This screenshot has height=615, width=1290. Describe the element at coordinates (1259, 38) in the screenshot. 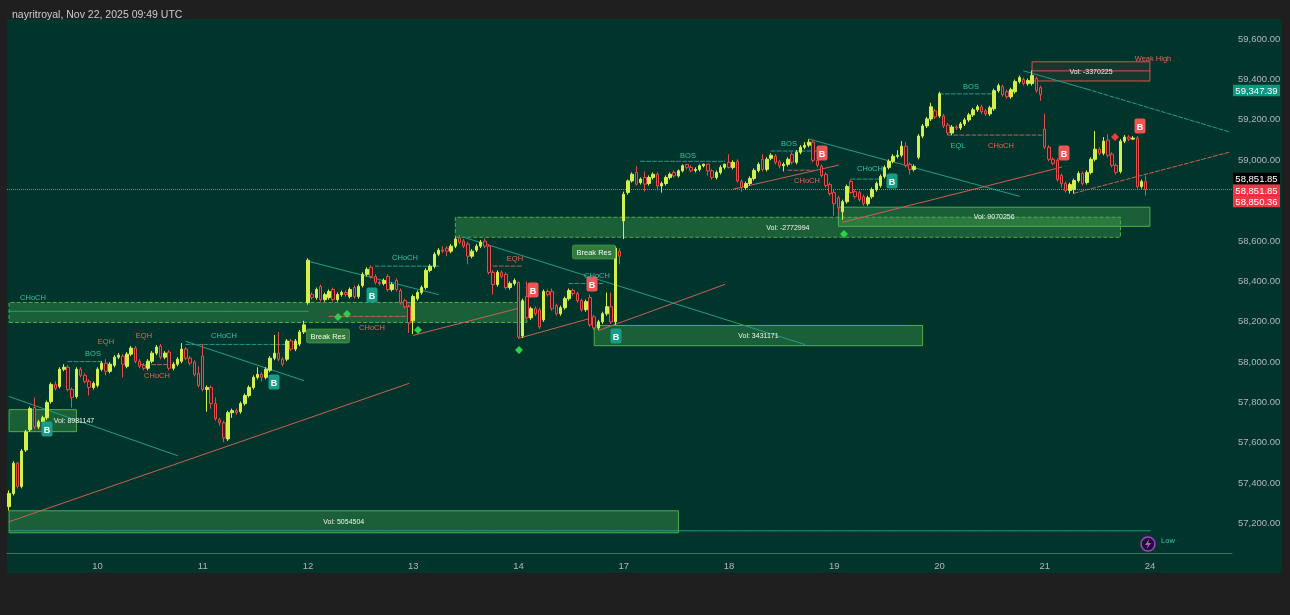

I see `y-tick-label: 59,600.00` at that location.